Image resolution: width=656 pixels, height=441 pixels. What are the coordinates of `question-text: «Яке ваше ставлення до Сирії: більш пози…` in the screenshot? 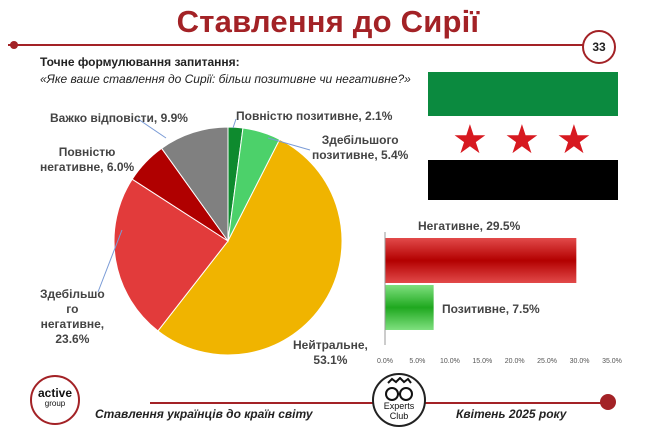 It's located at (225, 79).